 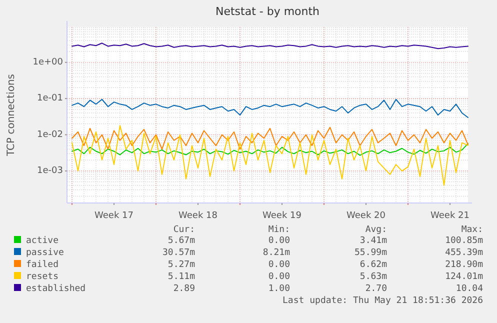 I want to click on x-tick-label: Week 18, so click(x=198, y=216).